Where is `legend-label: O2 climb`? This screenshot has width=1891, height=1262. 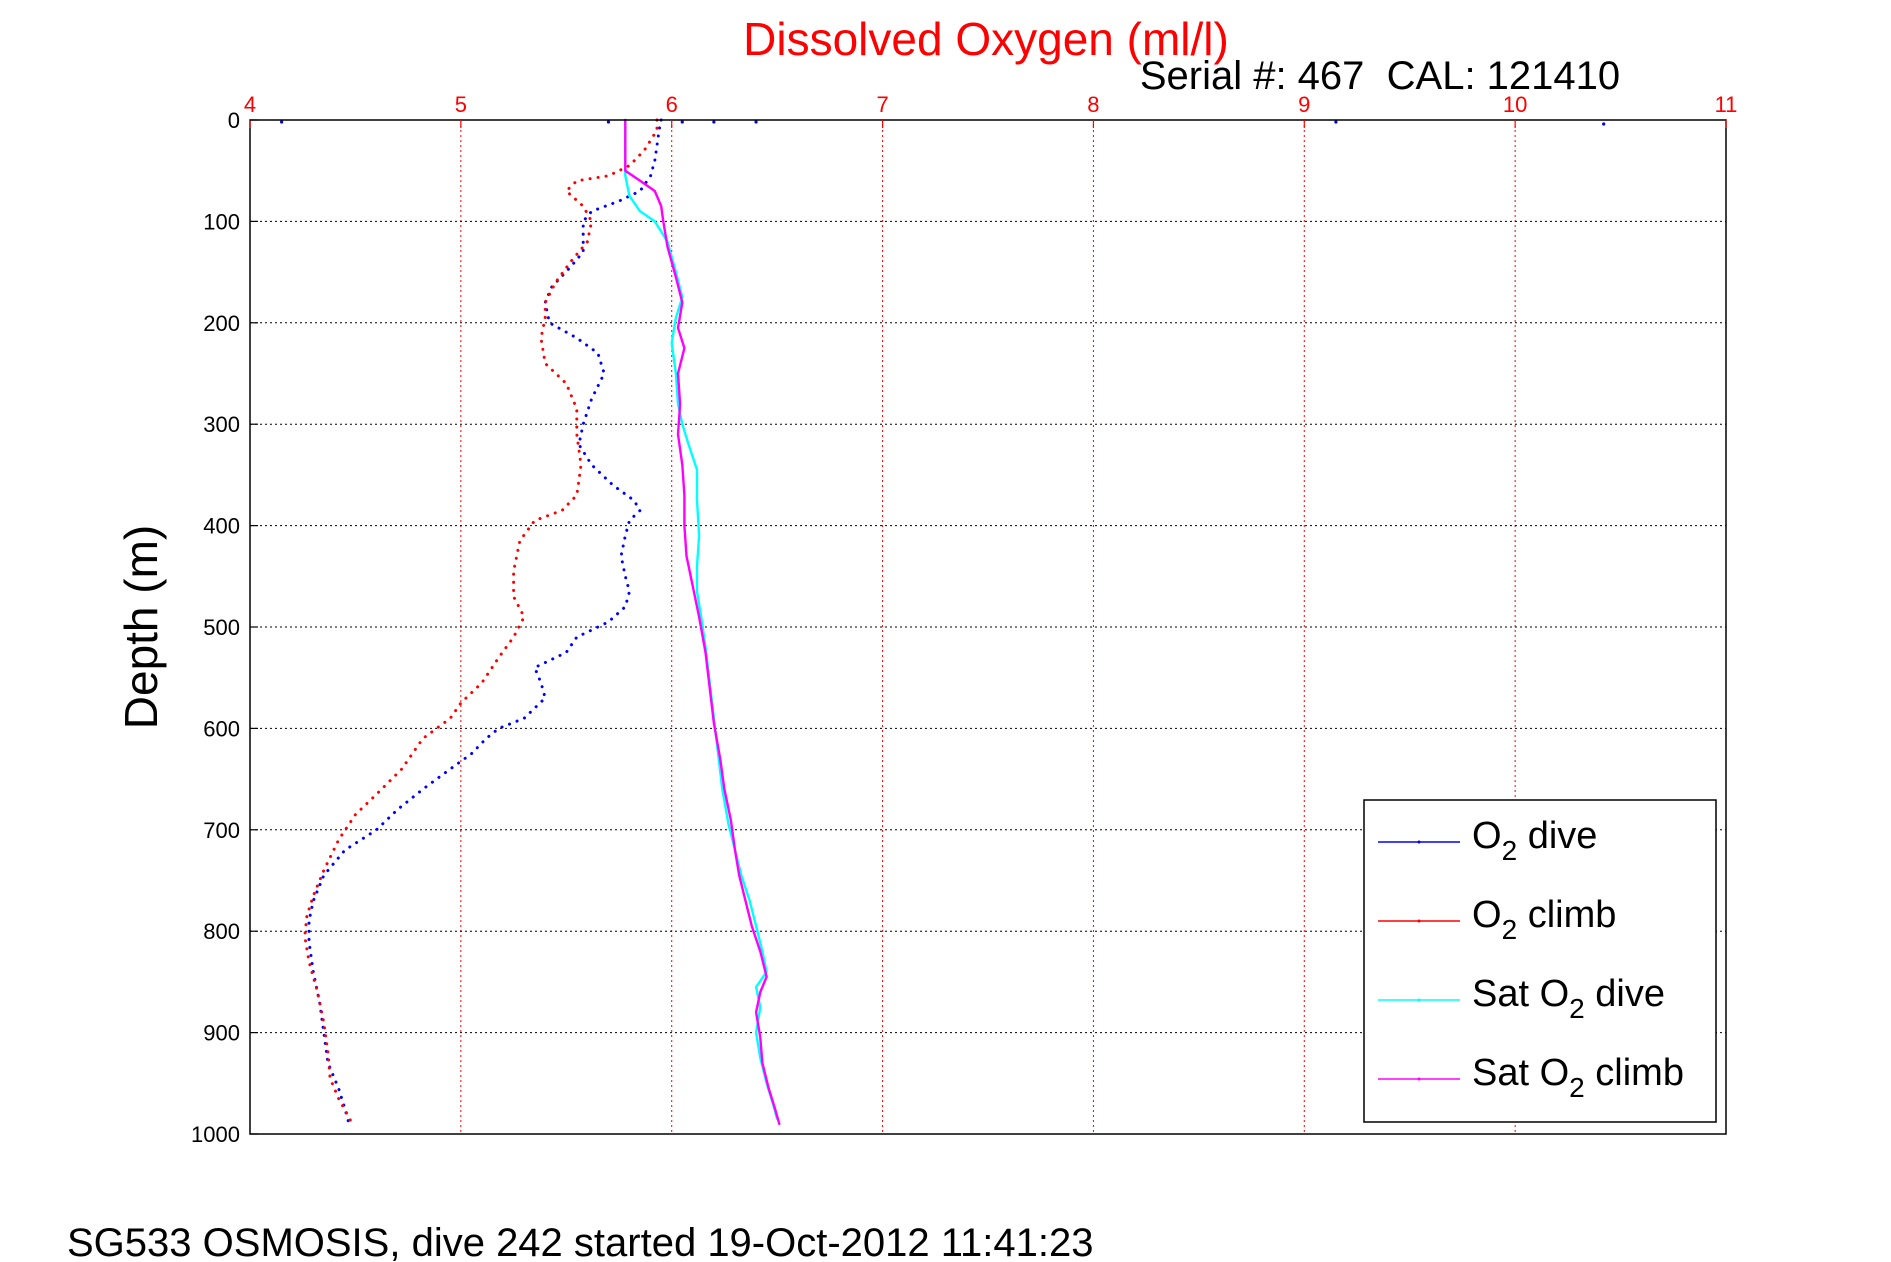 legend-label: O2 climb is located at coordinates (1544, 919).